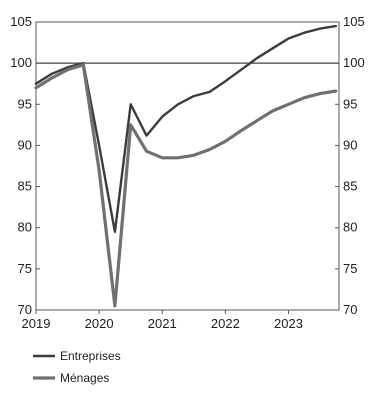  What do you see at coordinates (350, 144) in the screenshot?
I see `y-tick-label-right: 90` at bounding box center [350, 144].